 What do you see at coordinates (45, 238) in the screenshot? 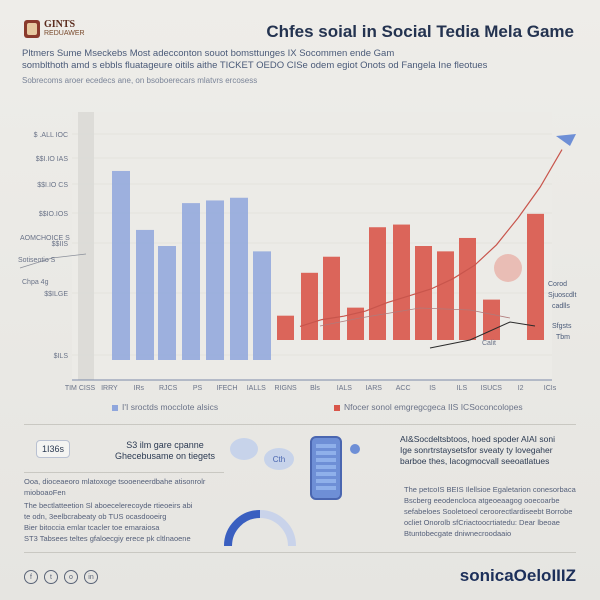
I see `annotation-left-1: AOMCHOICE S` at bounding box center [45, 238].